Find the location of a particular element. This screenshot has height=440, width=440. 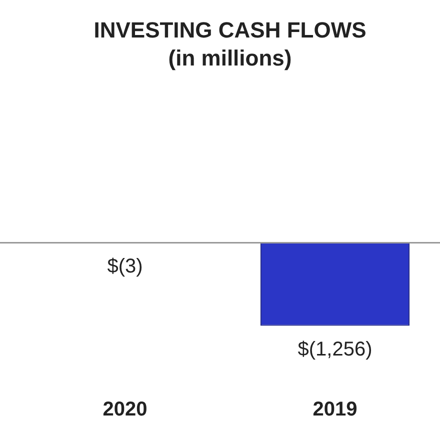

chart-title: INVESTING CASH FLOWS is located at coordinates (230, 29).